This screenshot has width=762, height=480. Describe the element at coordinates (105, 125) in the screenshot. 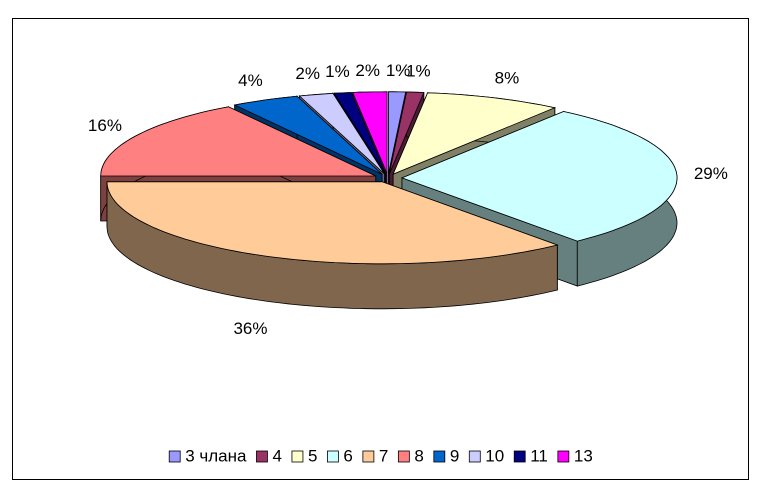

I see `data-label: 16%` at that location.